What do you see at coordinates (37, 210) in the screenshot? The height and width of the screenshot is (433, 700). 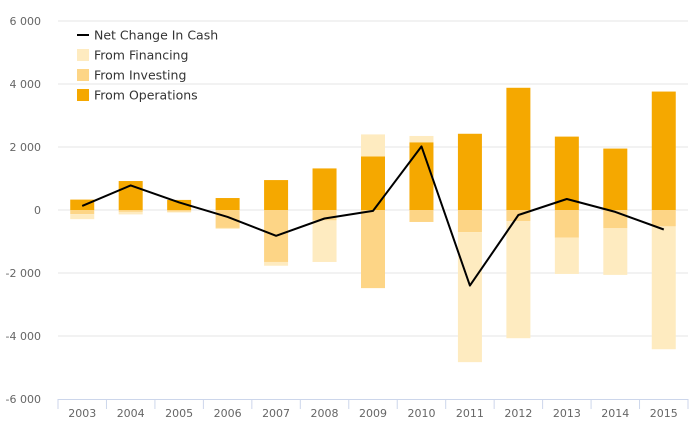 I see `y-tick-label: 0` at bounding box center [37, 210].